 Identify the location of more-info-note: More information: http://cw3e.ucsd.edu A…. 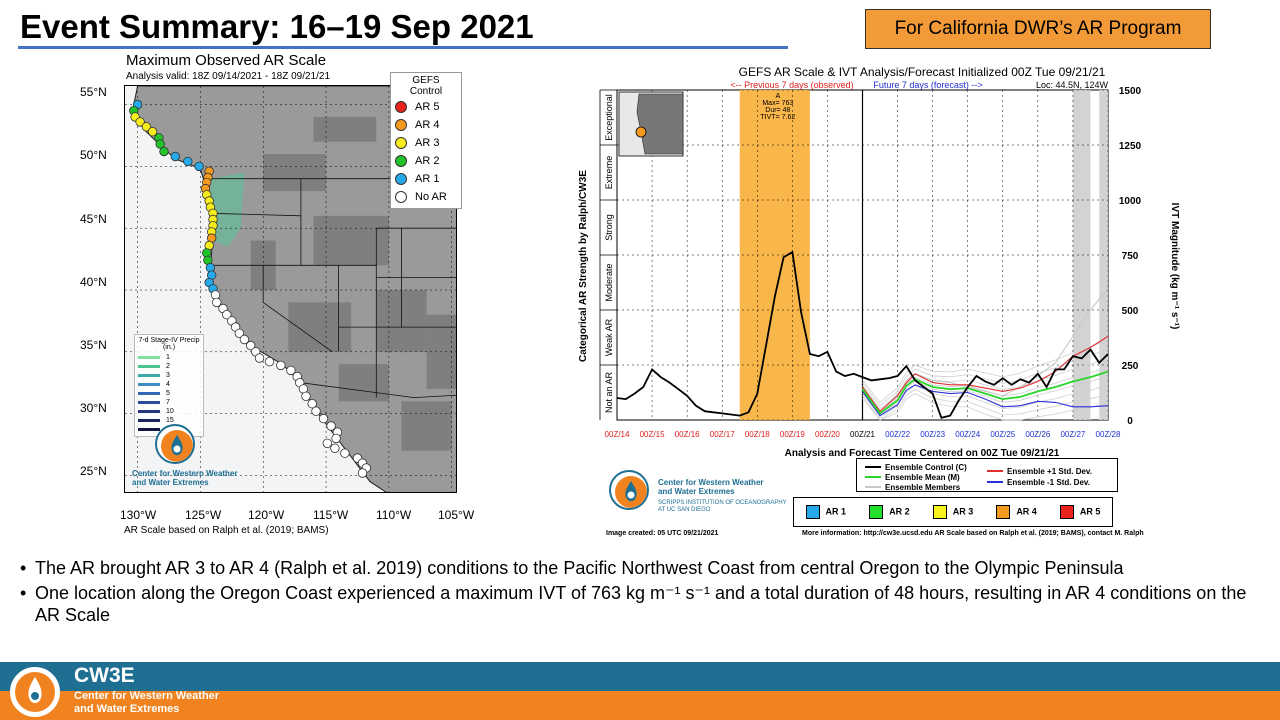
(973, 533).